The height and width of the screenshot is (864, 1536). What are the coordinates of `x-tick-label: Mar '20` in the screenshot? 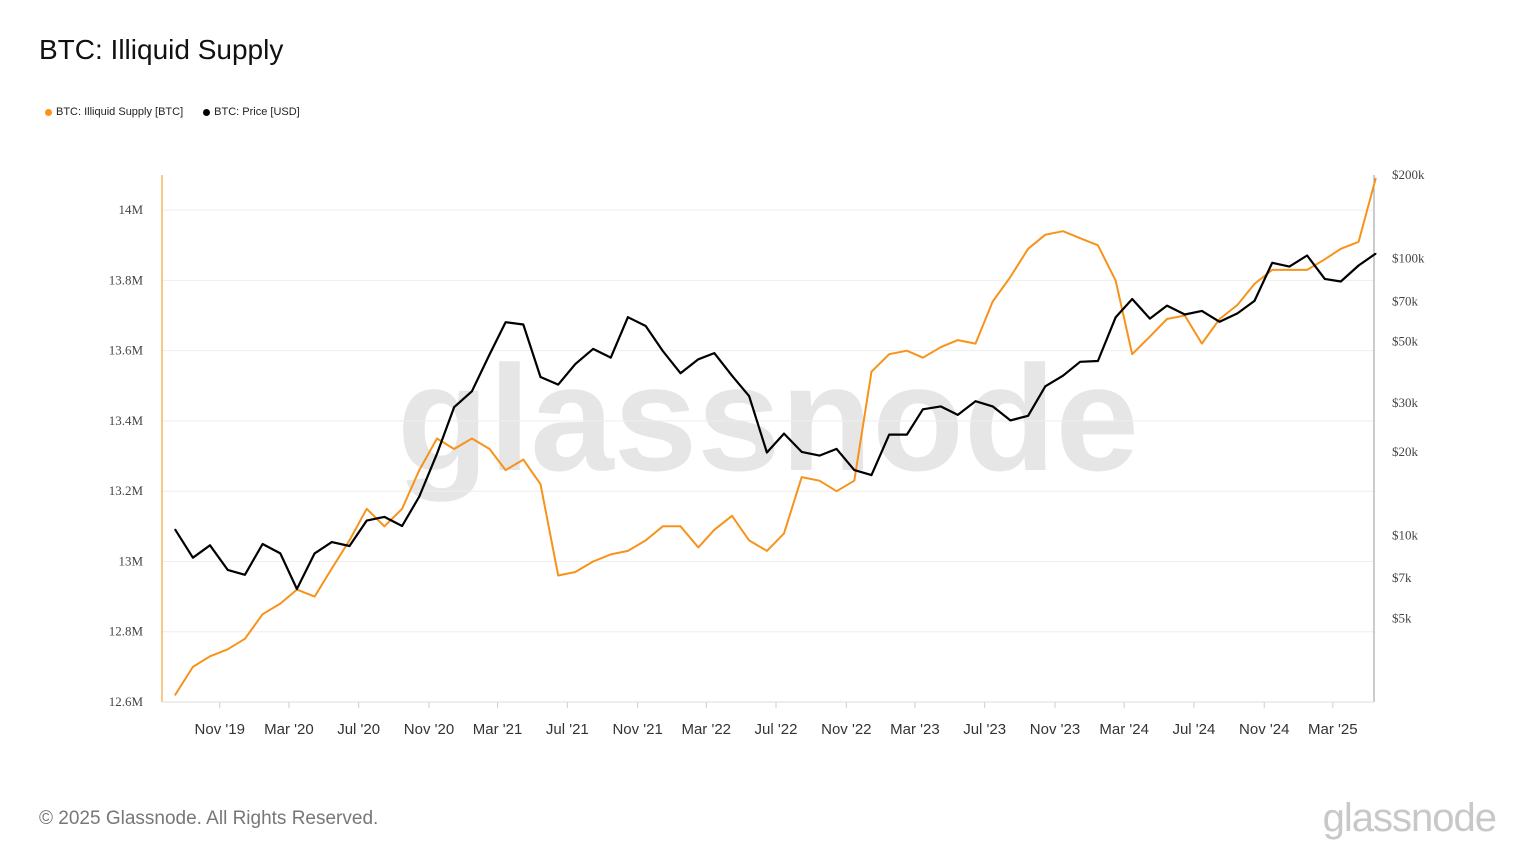 It's located at (289, 729).